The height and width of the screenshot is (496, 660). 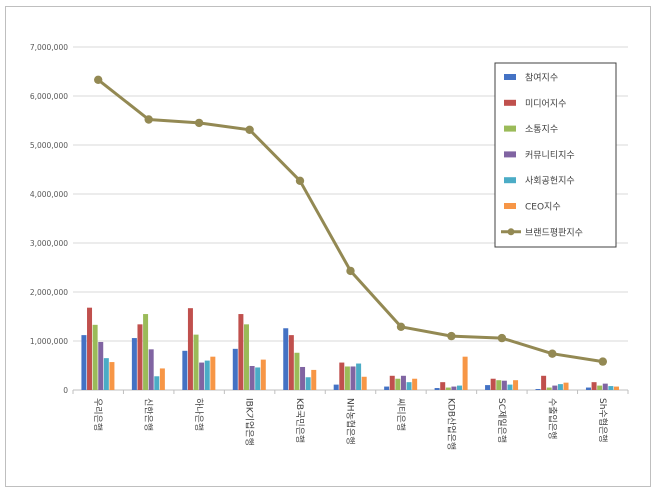 What do you see at coordinates (550, 155) in the screenshot?
I see `legend-label: 커뮤니티지수` at bounding box center [550, 155].